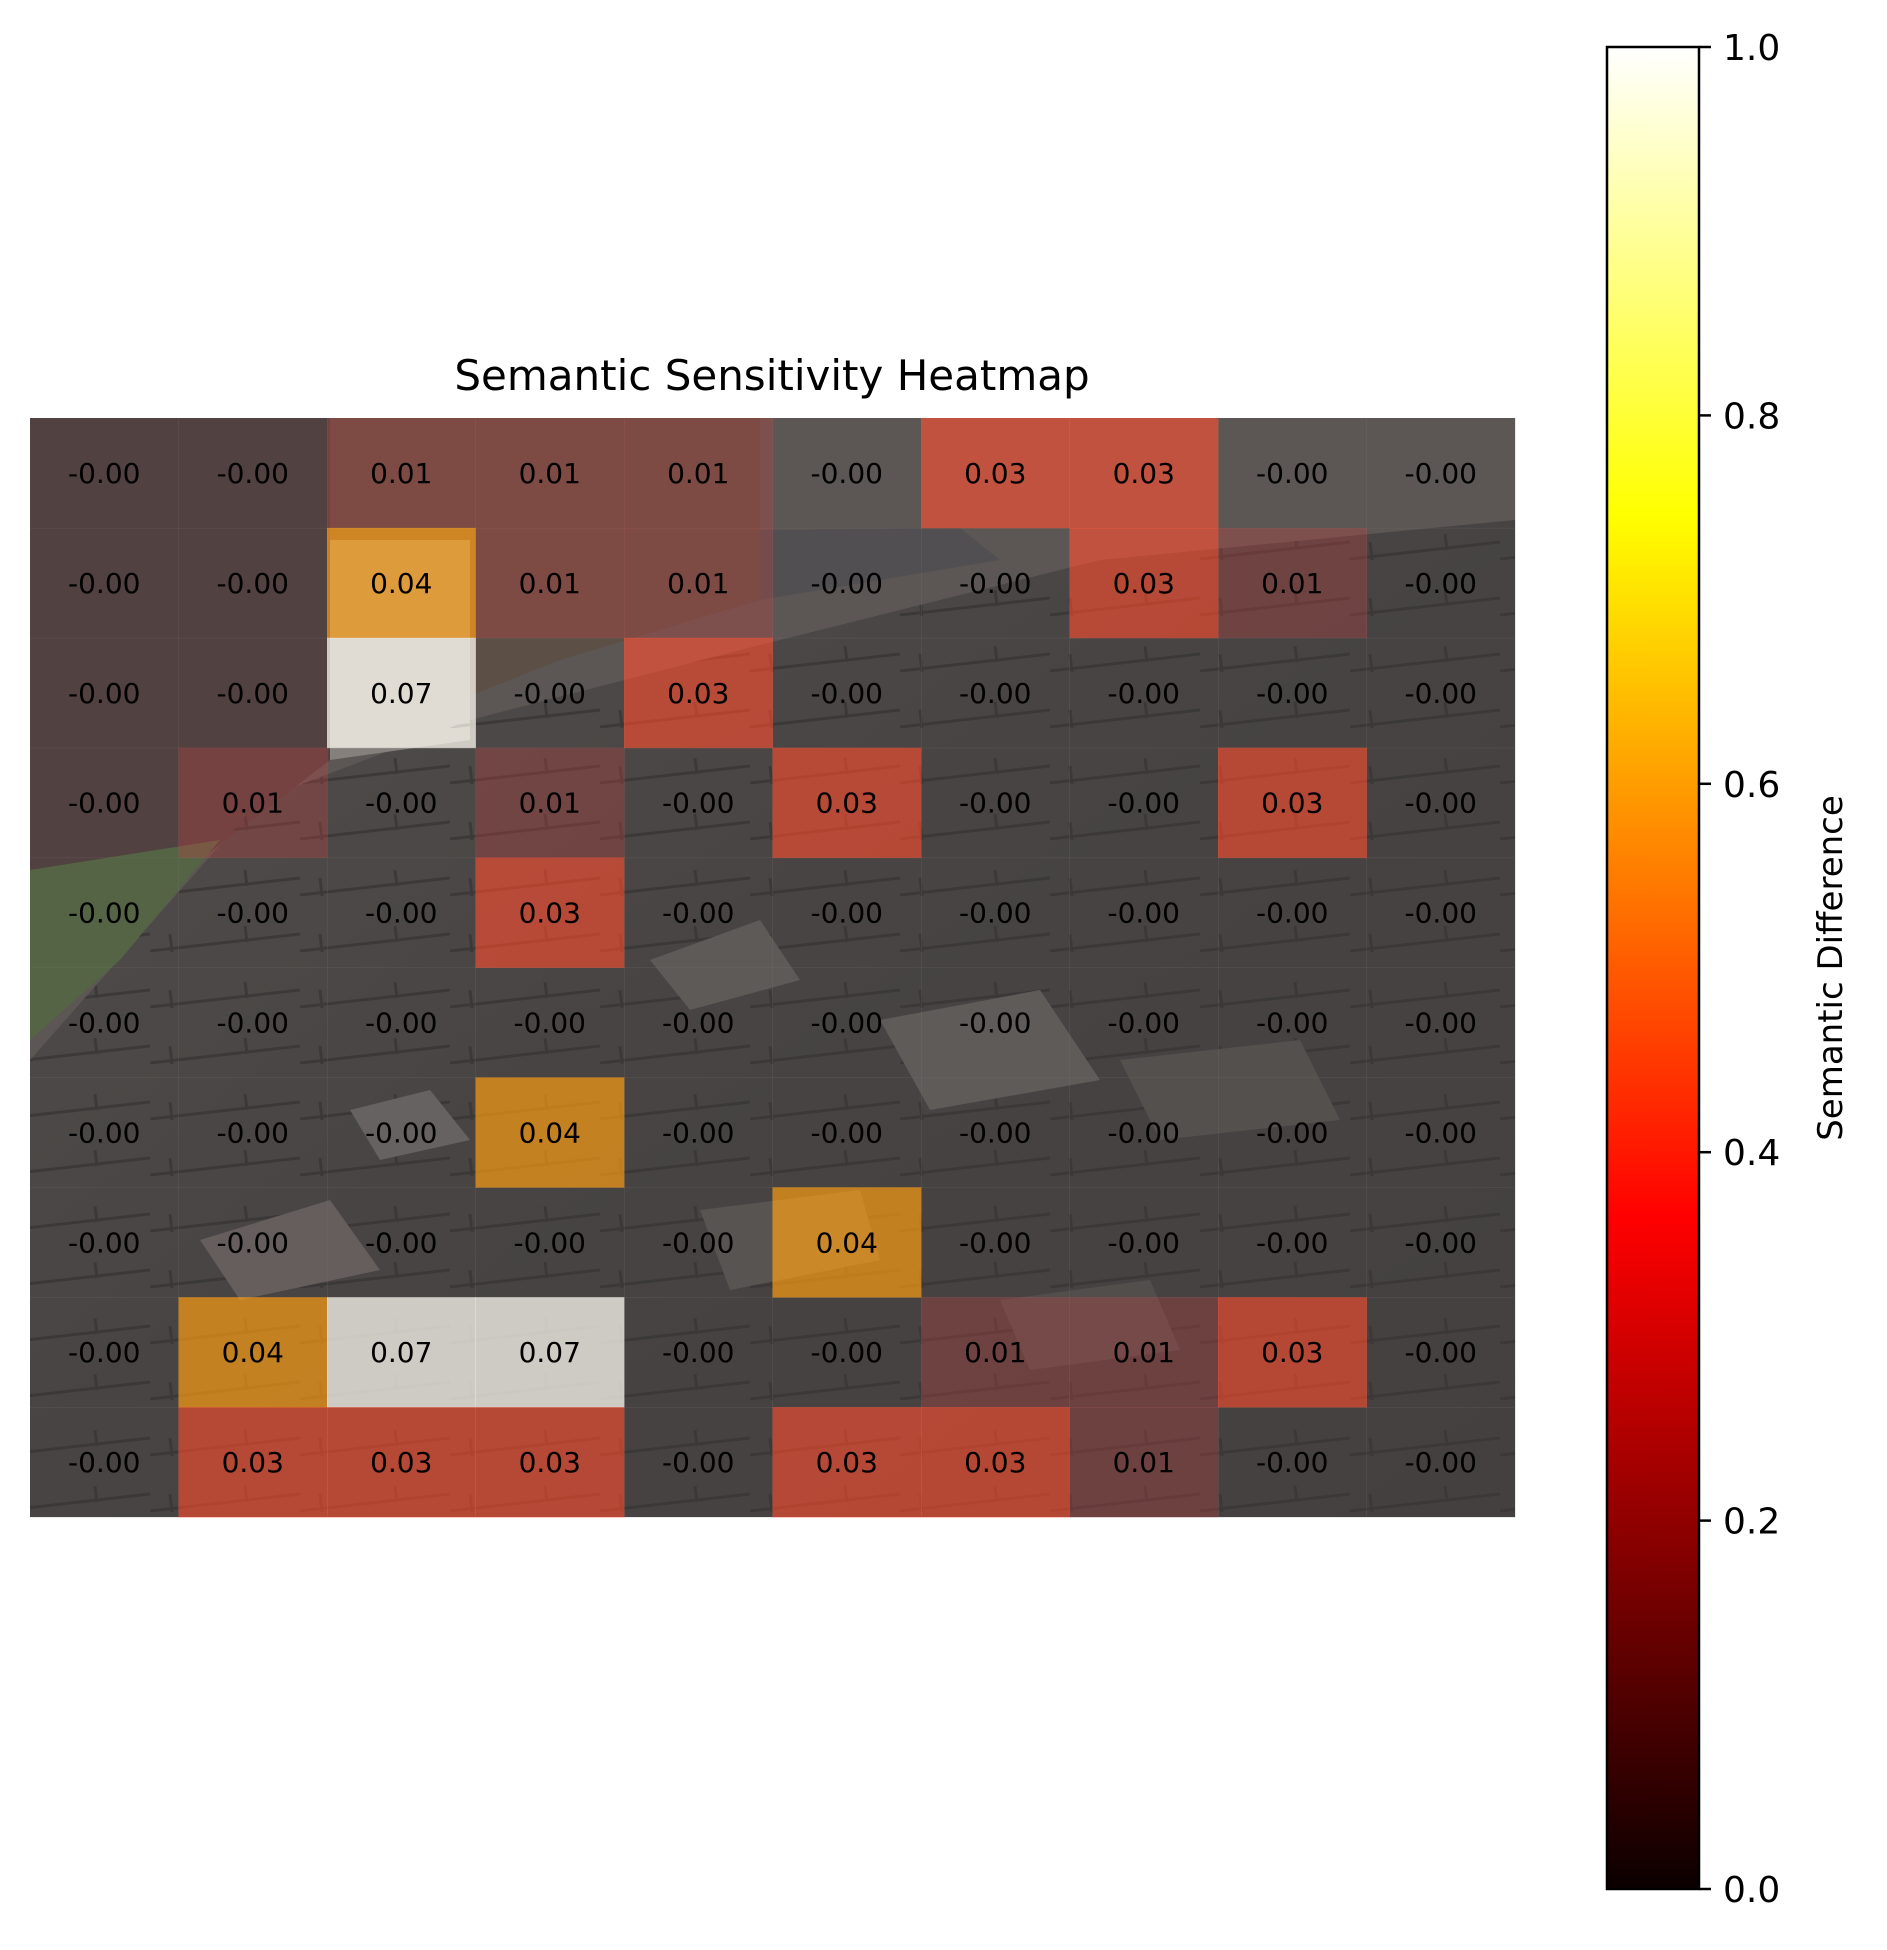 This screenshot has width=1887, height=1950. What do you see at coordinates (550, 1352) in the screenshot?
I see `heatmap-cell-r8-c3` at bounding box center [550, 1352].